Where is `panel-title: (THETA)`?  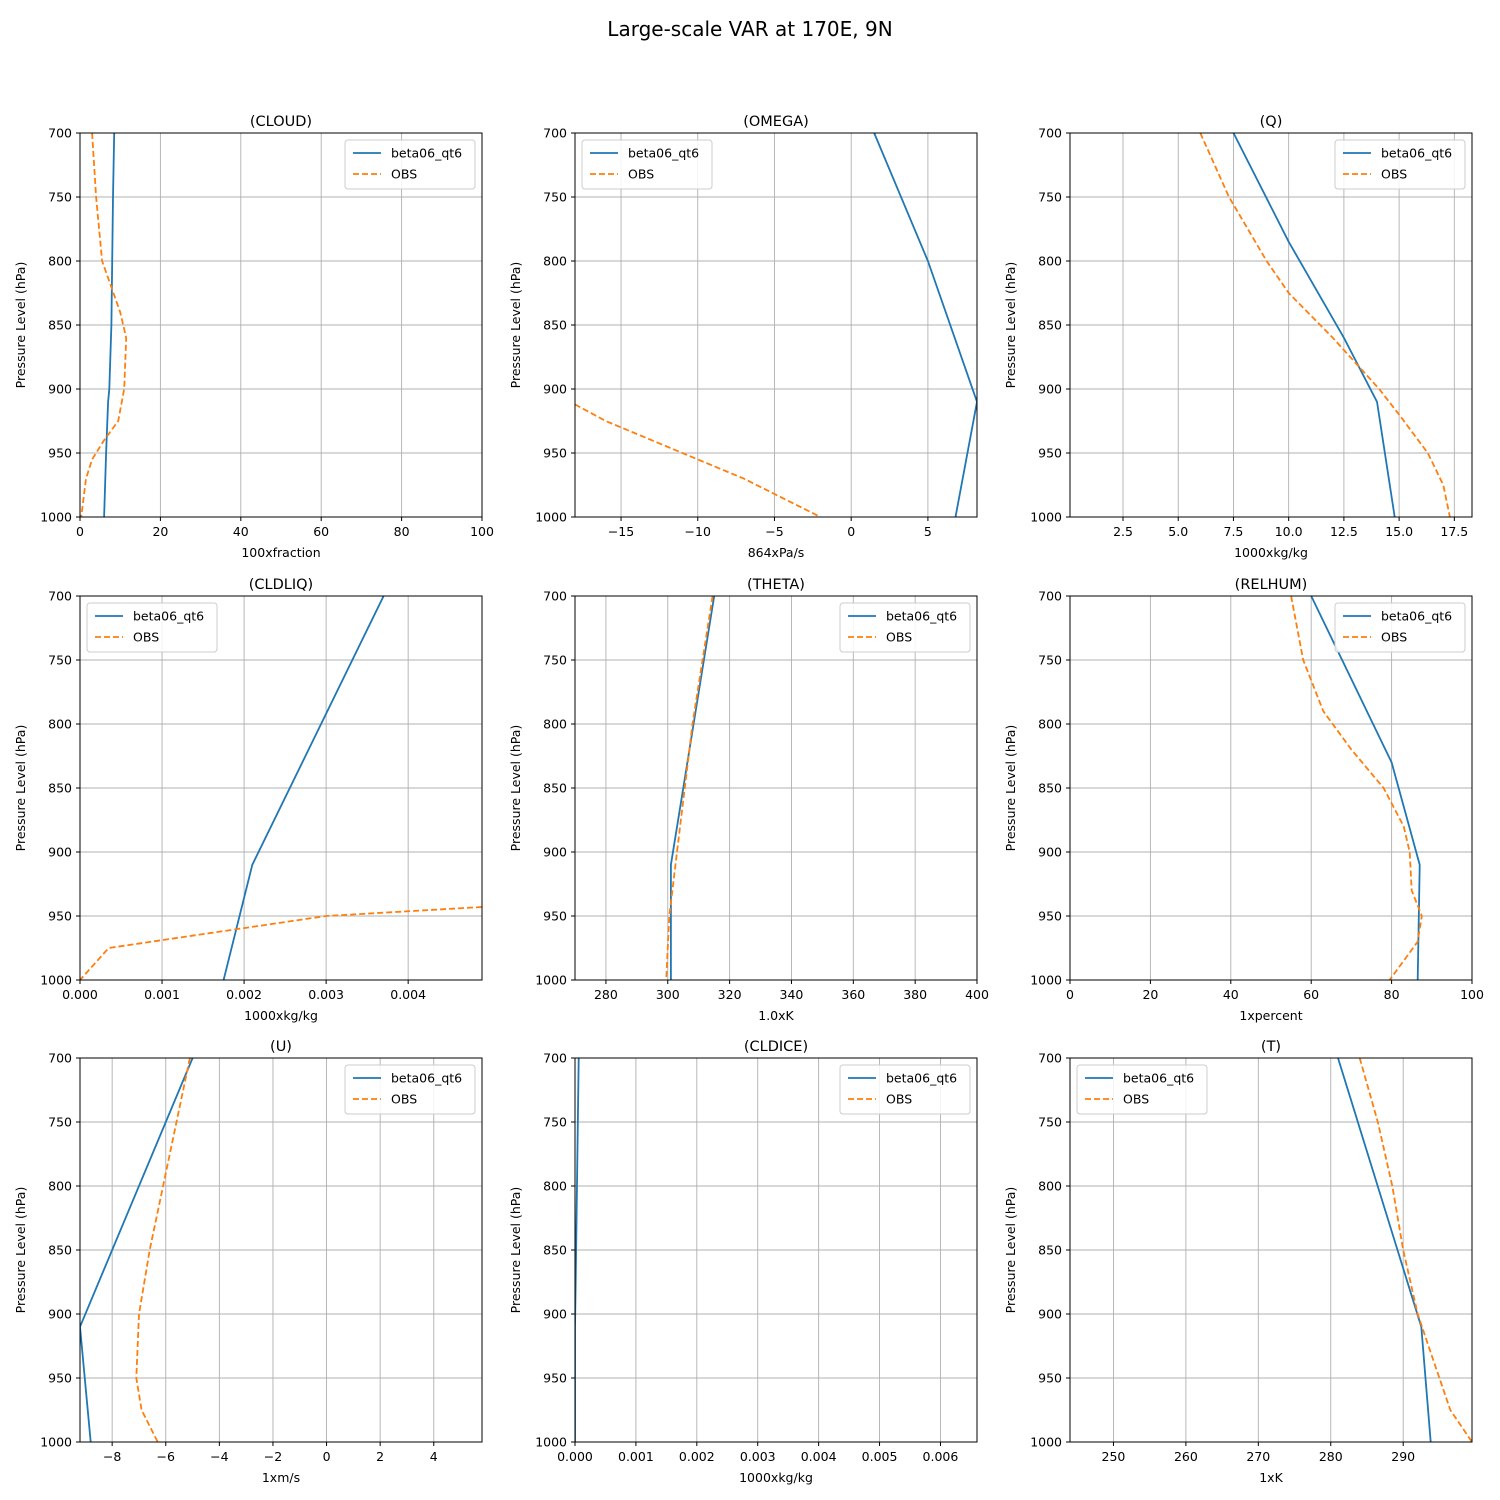
panel-title: (THETA) is located at coordinates (776, 585).